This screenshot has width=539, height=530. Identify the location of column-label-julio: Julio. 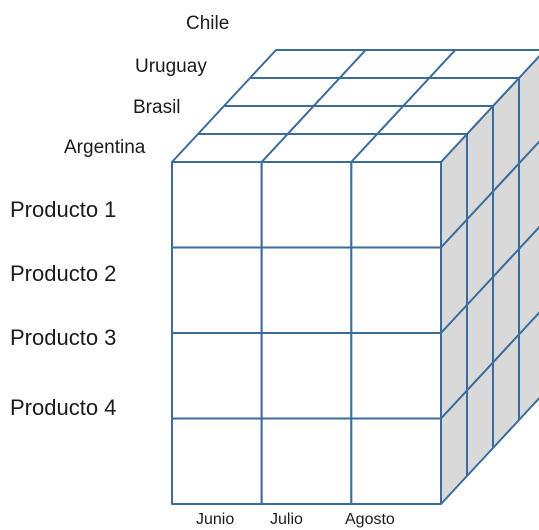
(286, 519).